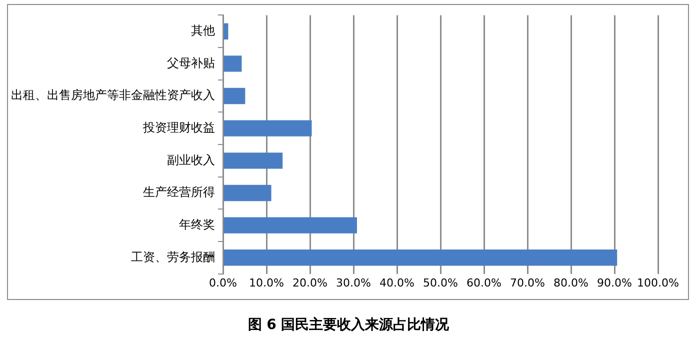 Image resolution: width=697 pixels, height=341 pixels. Describe the element at coordinates (178, 127) in the screenshot. I see `y-tick-label: 投资理财收益` at that location.